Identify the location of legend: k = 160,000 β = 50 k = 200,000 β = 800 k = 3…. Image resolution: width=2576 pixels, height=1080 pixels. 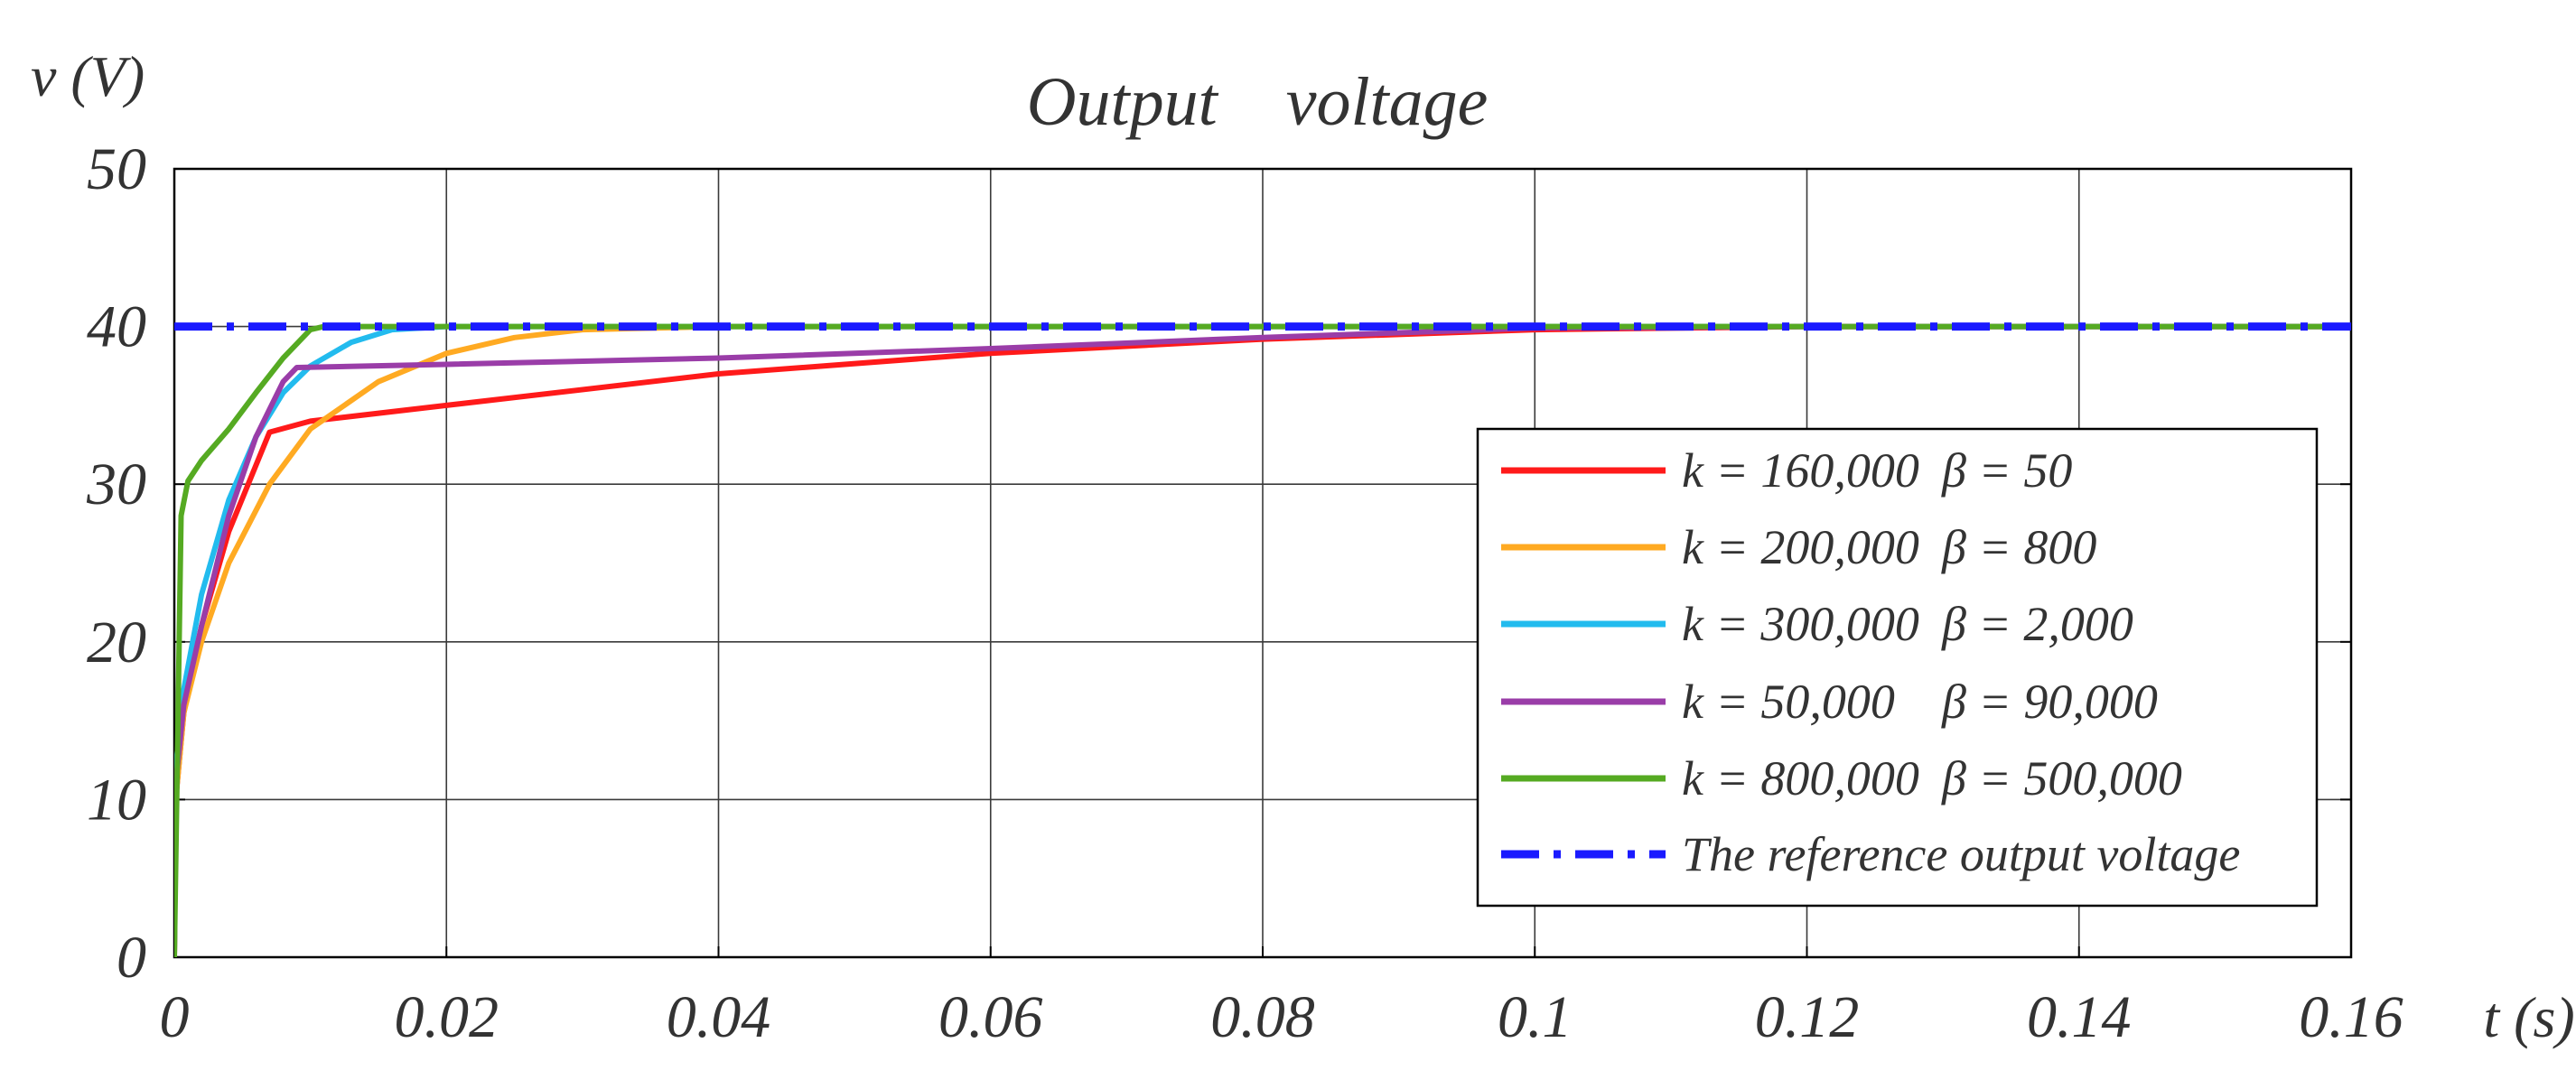
(1897, 667).